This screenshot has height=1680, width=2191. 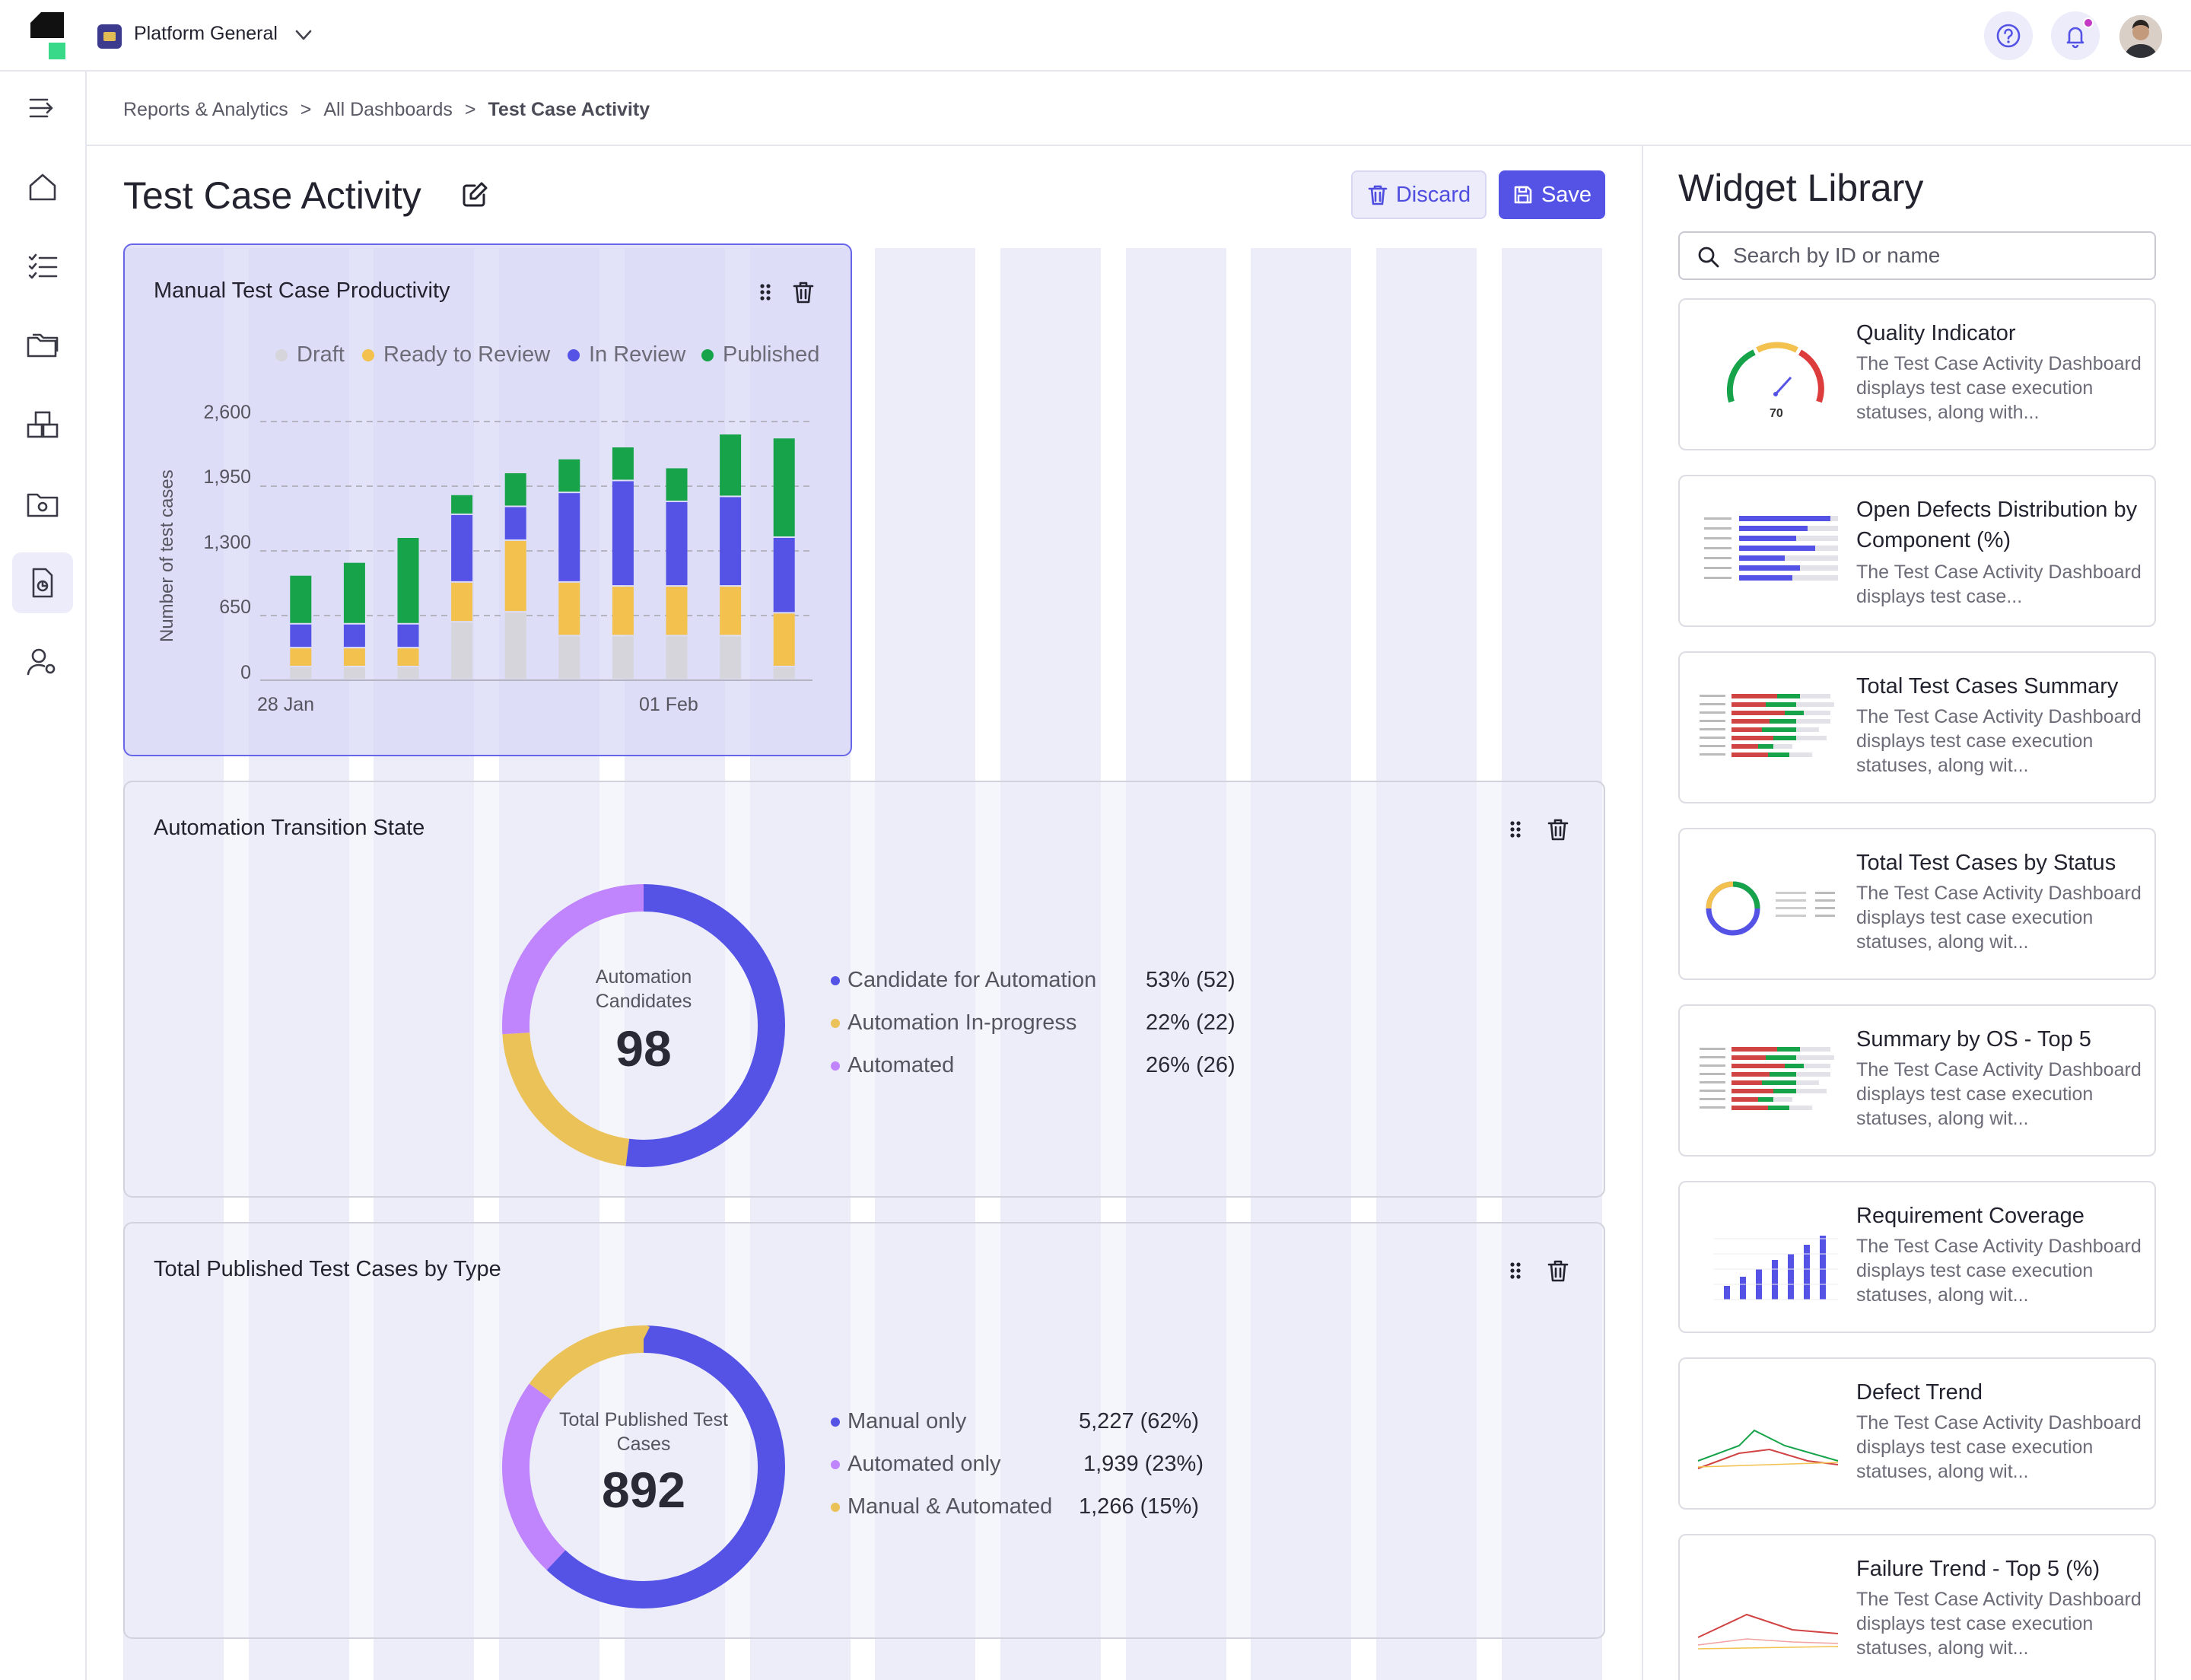 I want to click on breadcrumb-reports: Reports & Analytics, so click(x=205, y=109).